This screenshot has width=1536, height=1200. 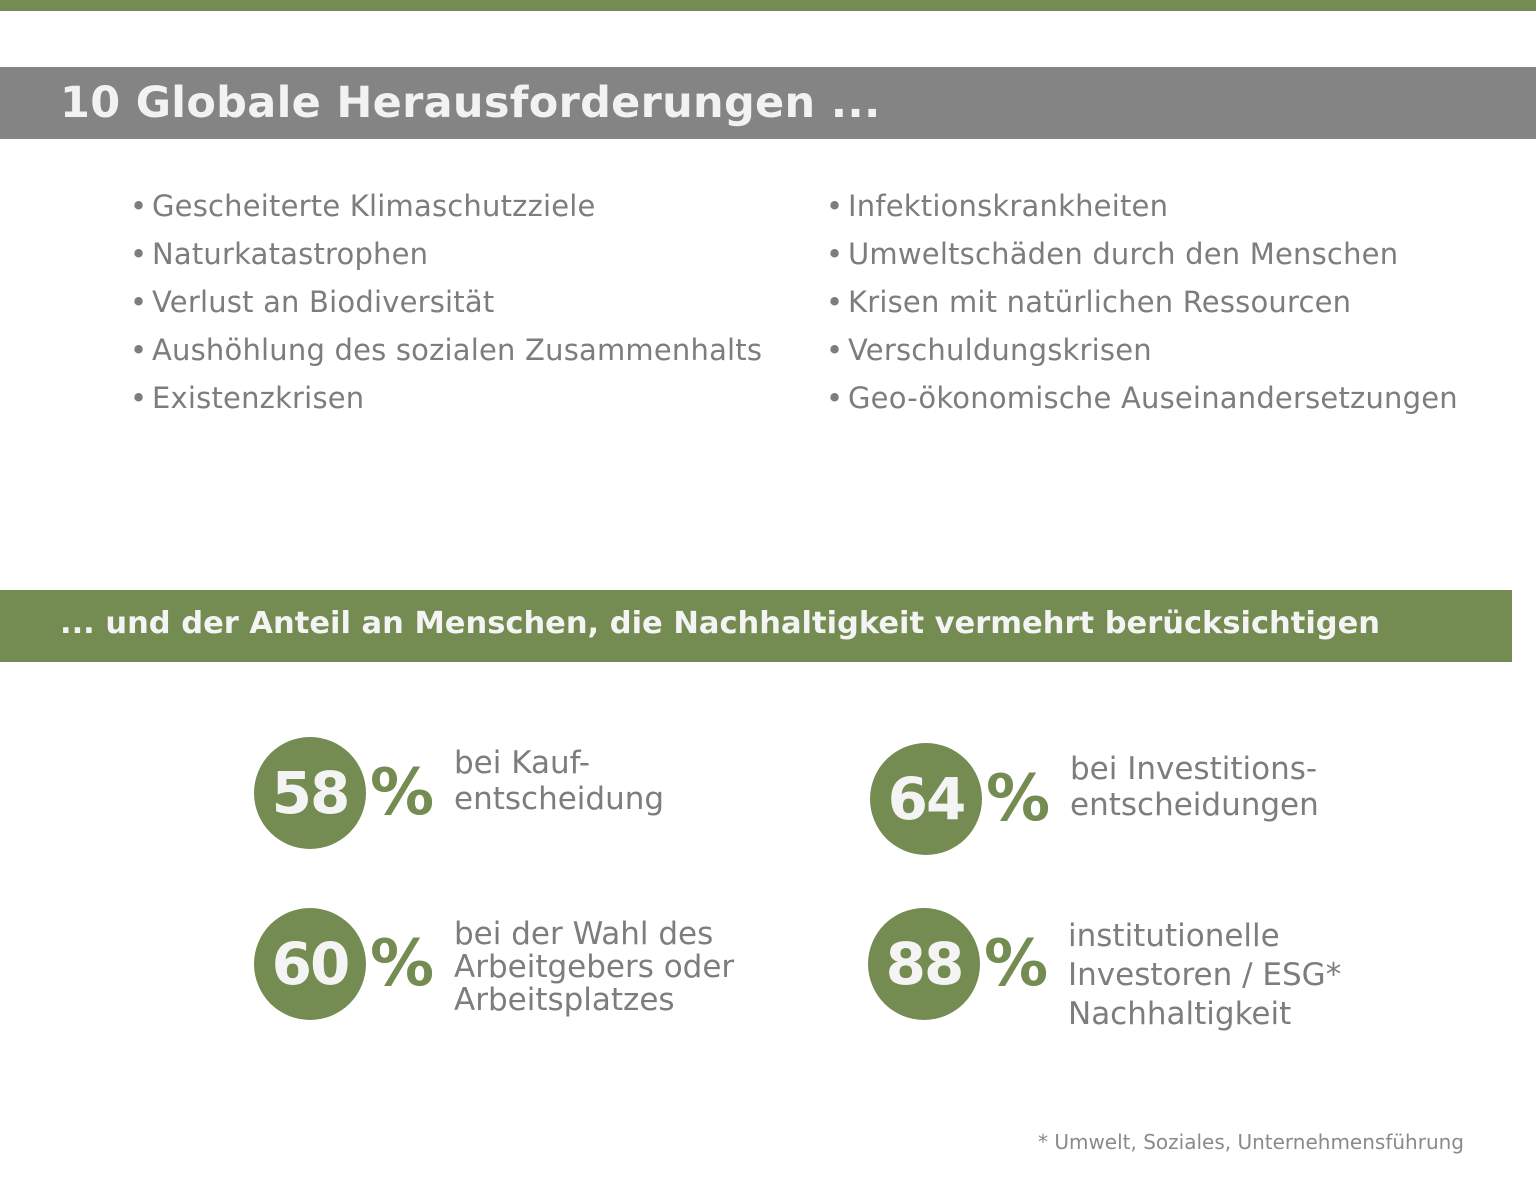 What do you see at coordinates (768, 5) in the screenshot?
I see `top-accent-stripe` at bounding box center [768, 5].